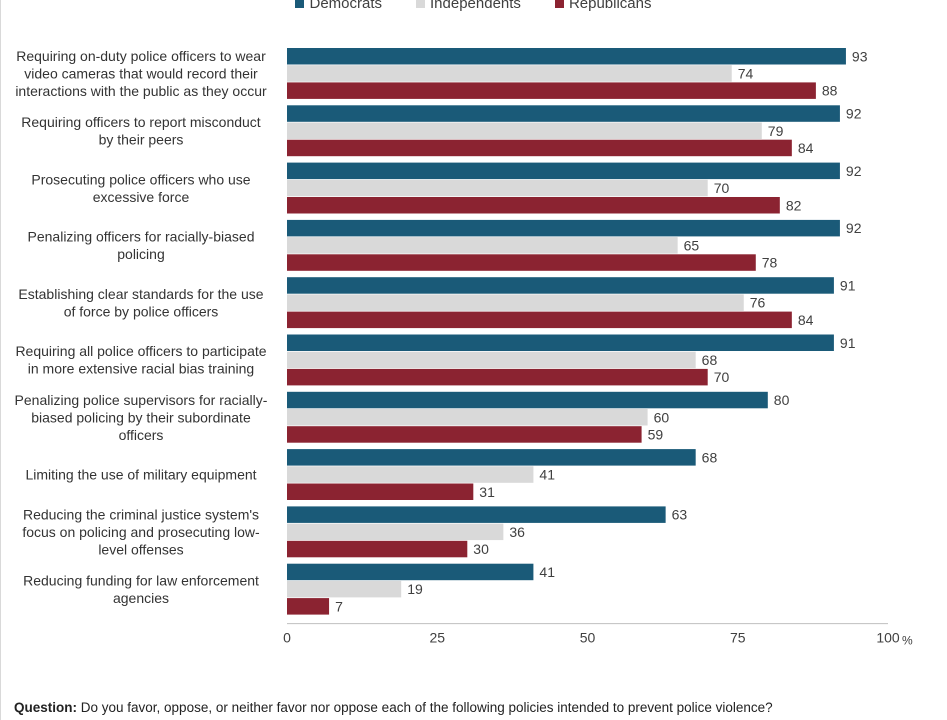  What do you see at coordinates (0, 360) in the screenshot?
I see `left-border` at bounding box center [0, 360].